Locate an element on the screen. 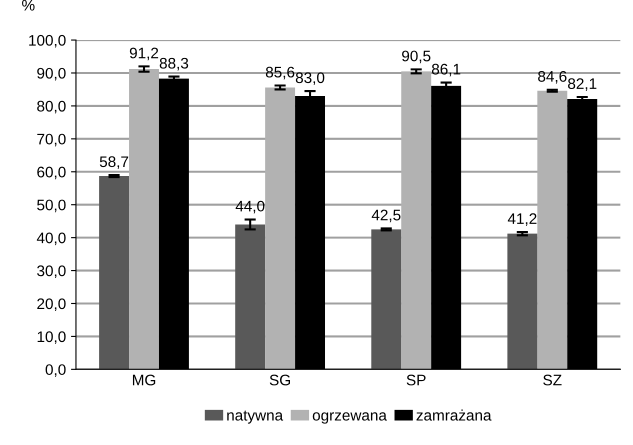  data-label: 58,7 is located at coordinates (114, 162).